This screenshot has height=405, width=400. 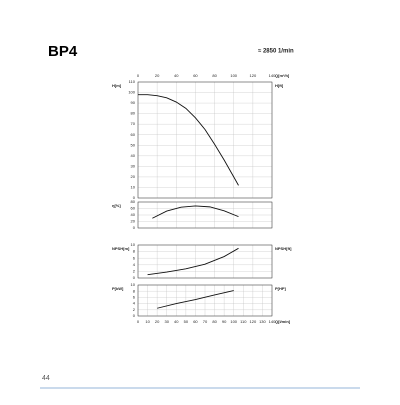 I want to click on x-tick-label: 90, so click(x=224, y=321).